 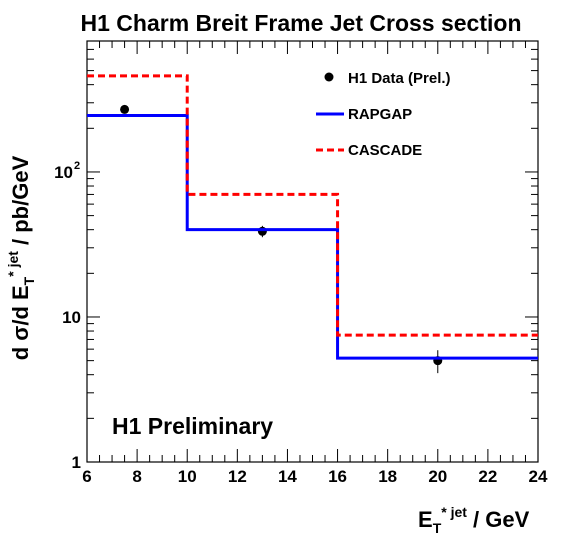 What do you see at coordinates (301, 23) in the screenshot?
I see `chart-title: H1 Charm Breit Frame Jet Cross section` at bounding box center [301, 23].